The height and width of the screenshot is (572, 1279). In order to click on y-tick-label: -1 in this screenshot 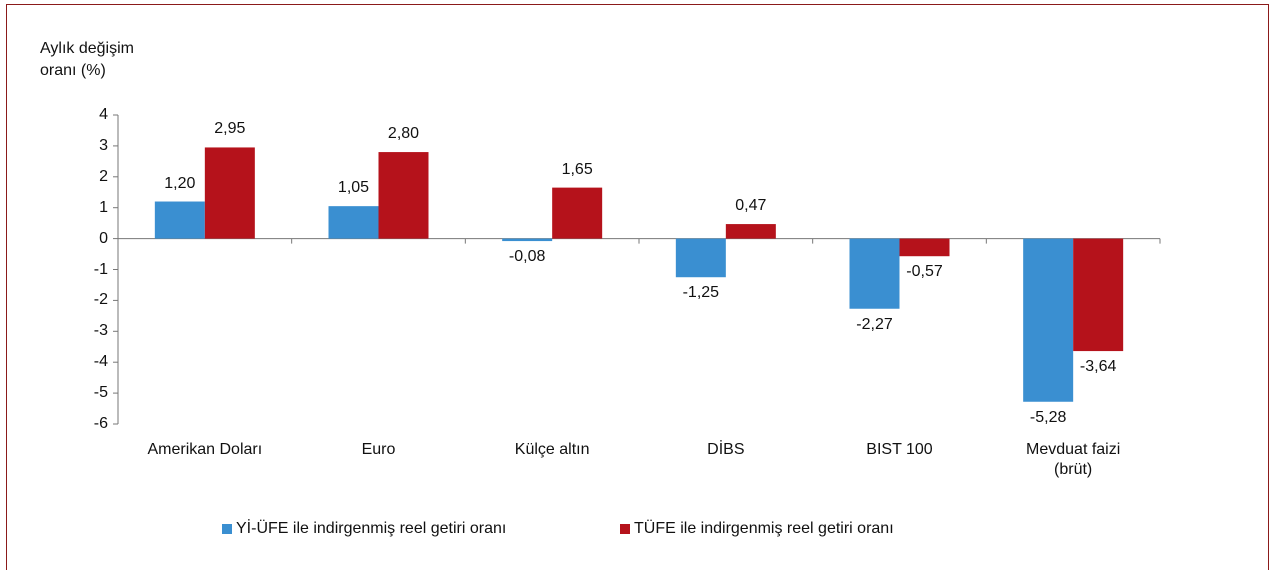, I will do `click(100, 269)`.